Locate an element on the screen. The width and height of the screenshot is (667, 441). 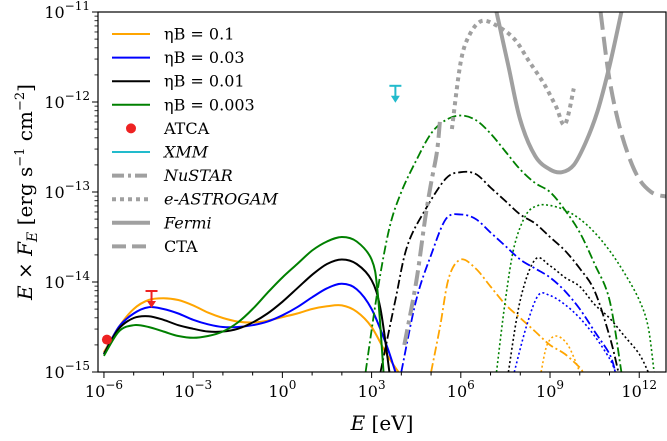
y-tick-label: 10−12 is located at coordinates (67, 100).